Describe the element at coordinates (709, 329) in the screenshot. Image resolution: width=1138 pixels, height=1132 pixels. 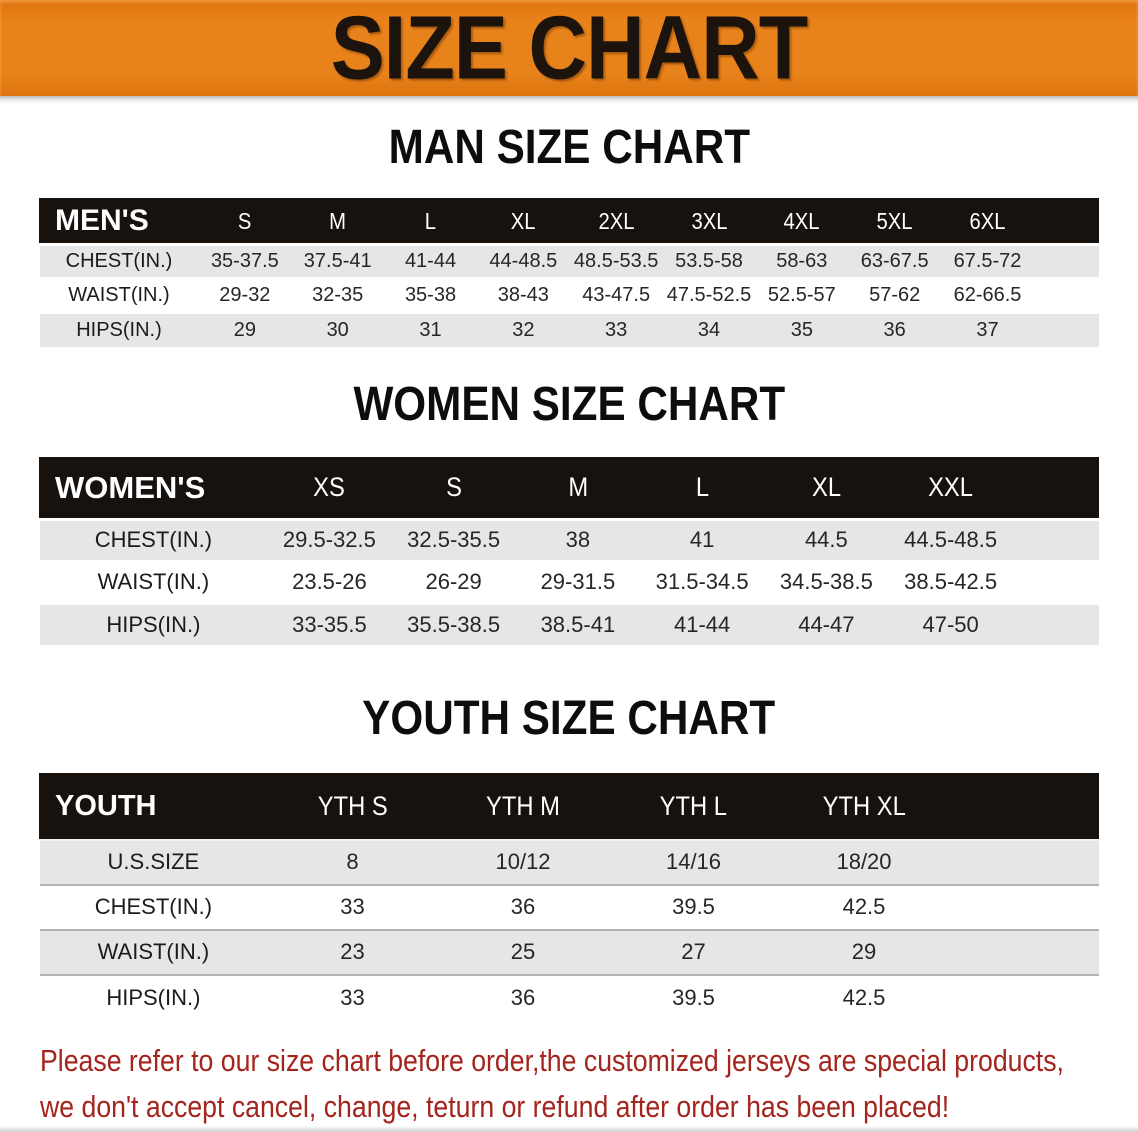
I see `size-value-cell: 34` at that location.